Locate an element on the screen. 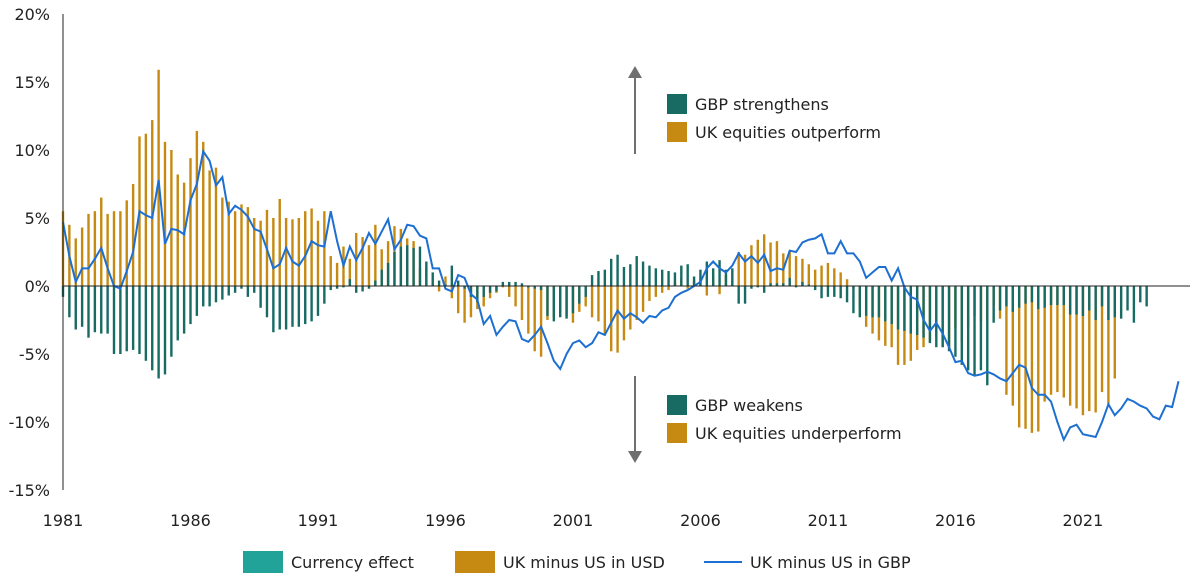 The width and height of the screenshot is (1200, 581). y-tick-label: 10% is located at coordinates (32, 150).